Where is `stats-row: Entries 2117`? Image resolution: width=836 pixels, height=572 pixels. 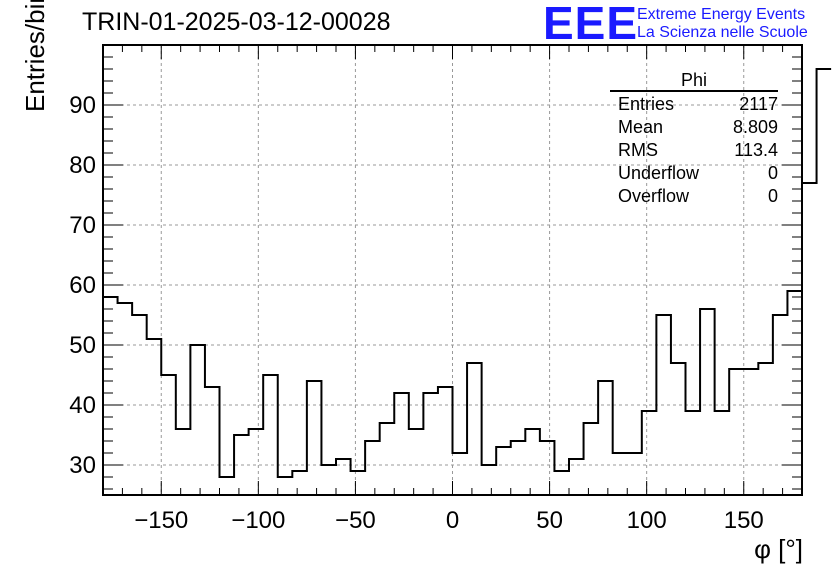 stats-row: Entries 2117 is located at coordinates (694, 105).